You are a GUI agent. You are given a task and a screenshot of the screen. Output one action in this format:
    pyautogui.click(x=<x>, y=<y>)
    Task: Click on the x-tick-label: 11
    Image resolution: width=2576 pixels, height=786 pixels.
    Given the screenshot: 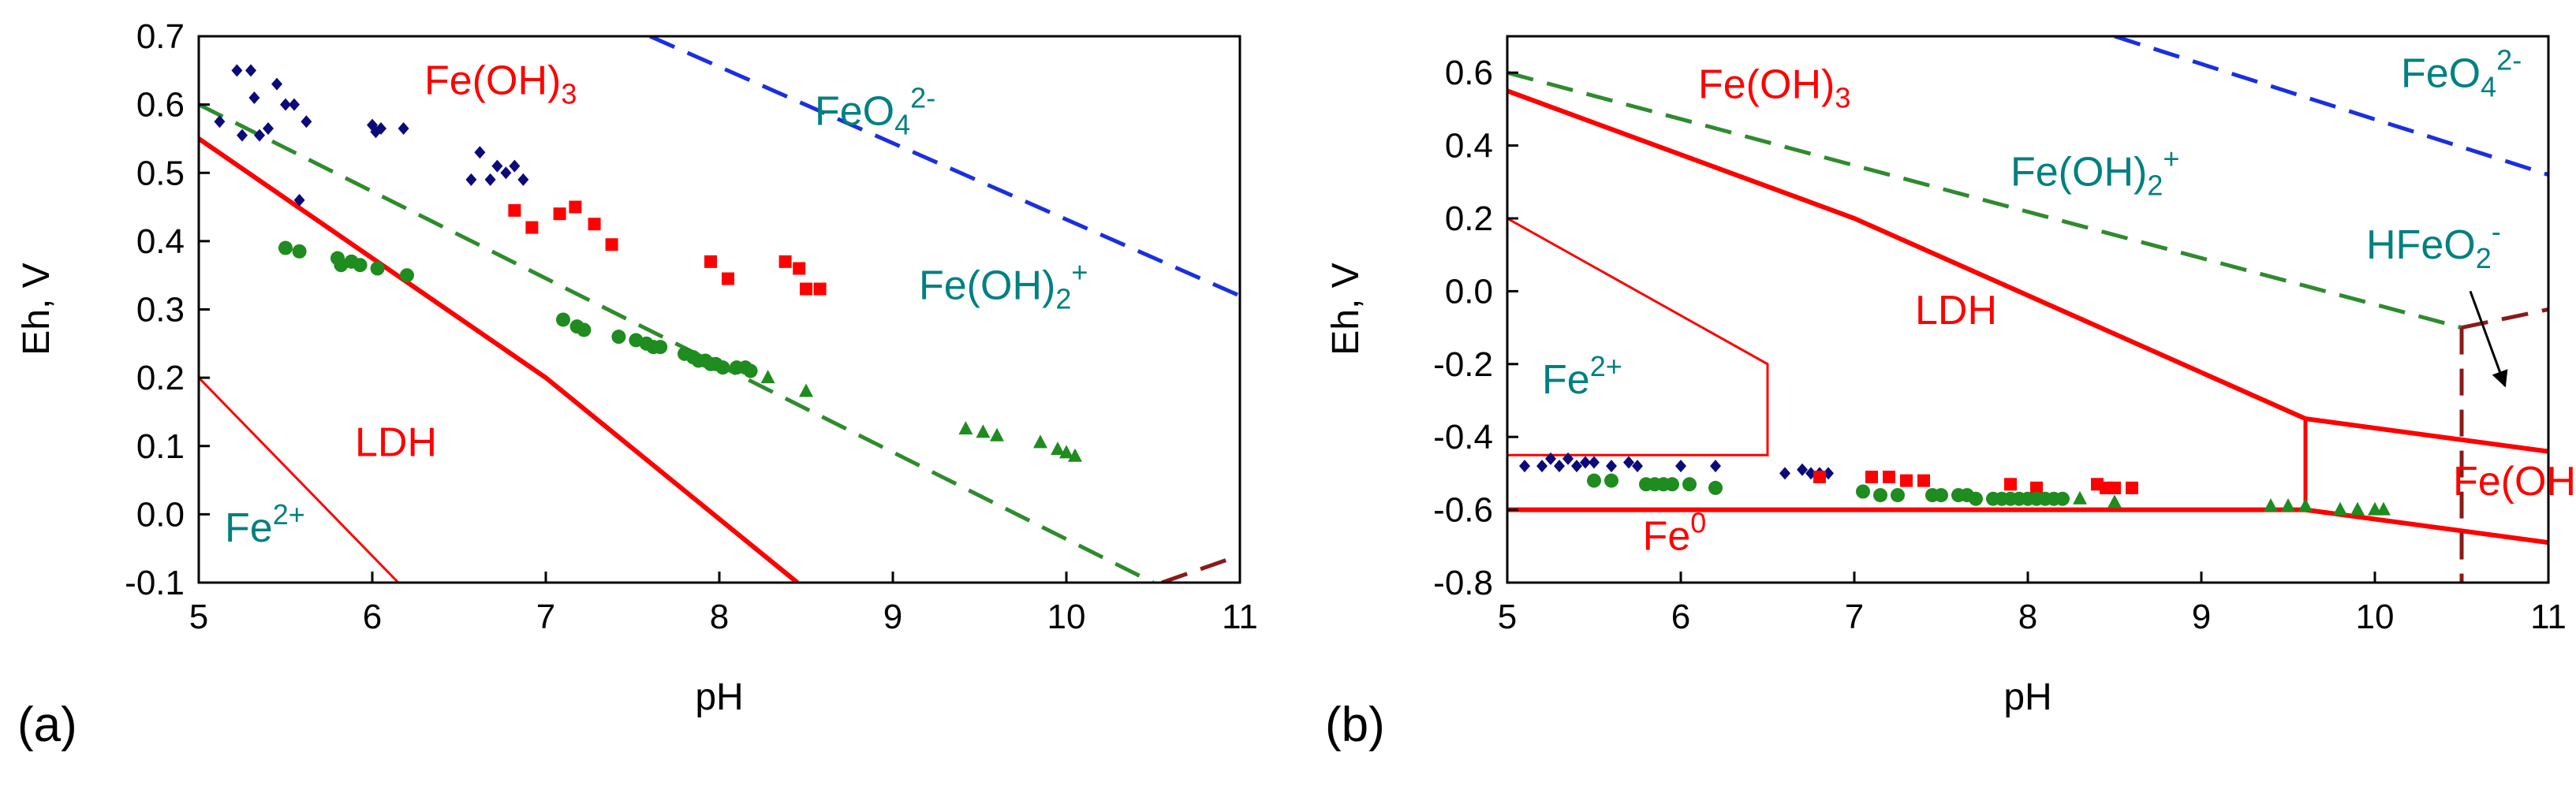 What is the action you would take?
    pyautogui.click(x=1240, y=617)
    